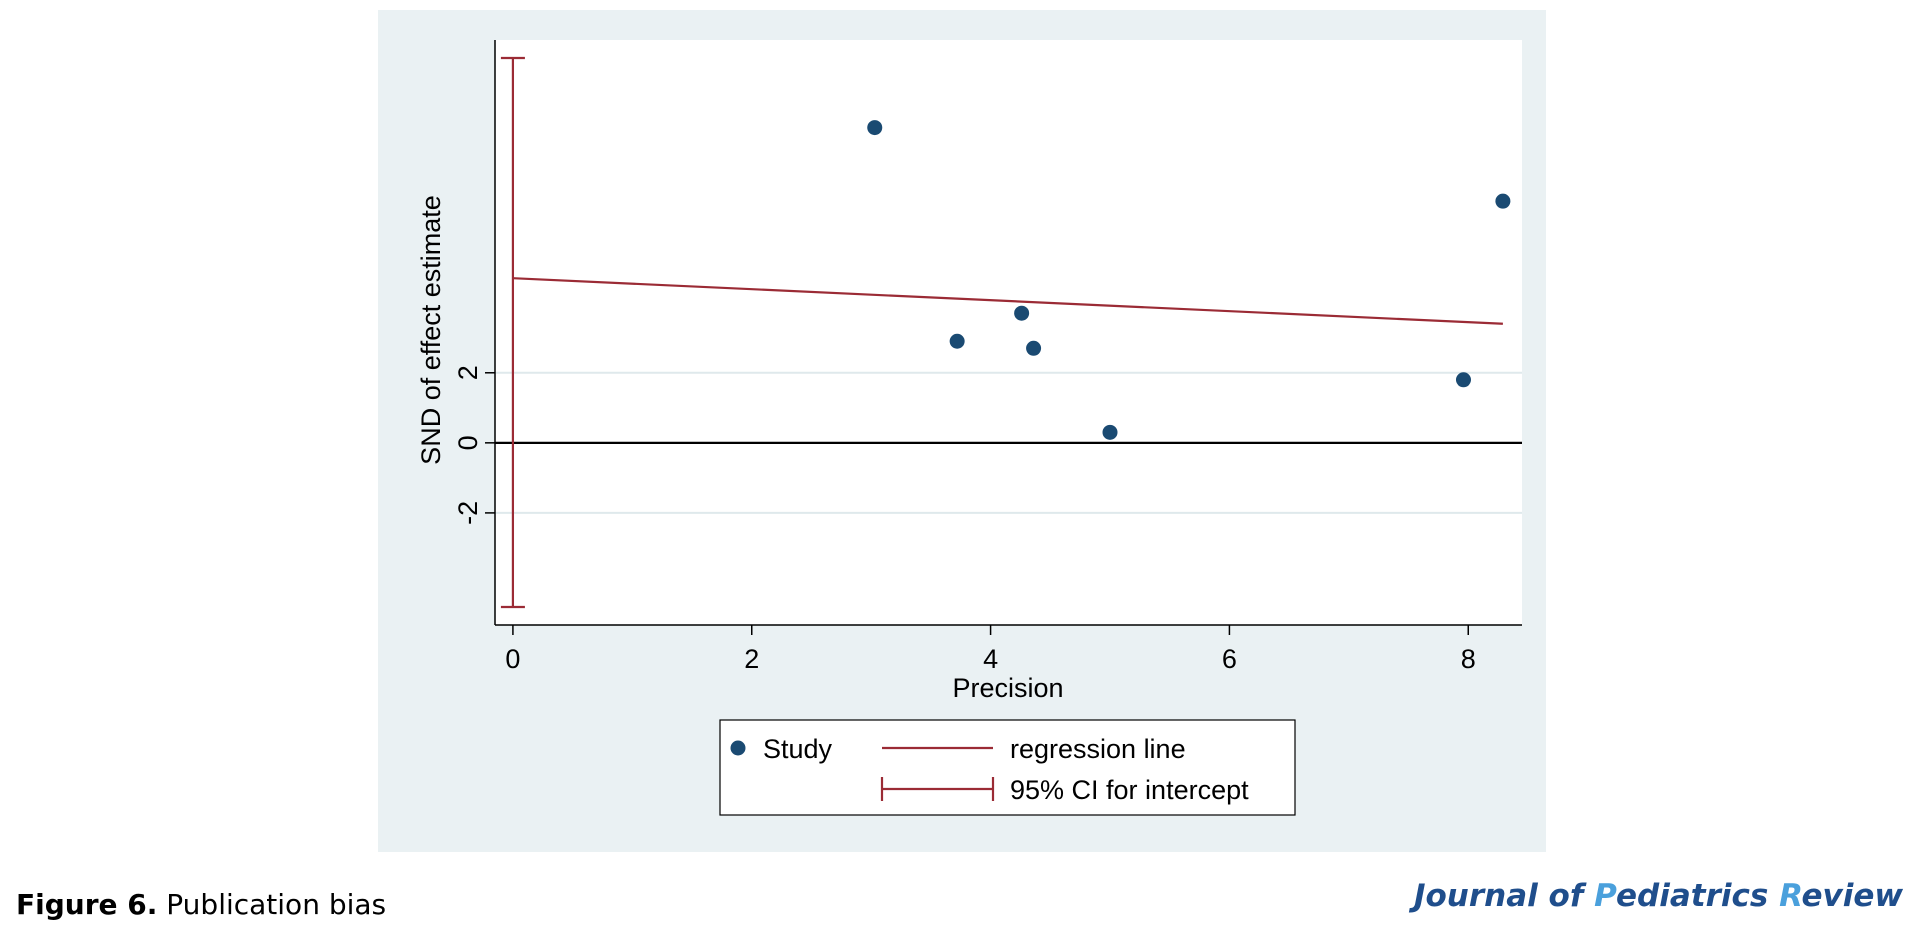 Image resolution: width=1915 pixels, height=940 pixels. I want to click on regression-line, so click(1007, 301).